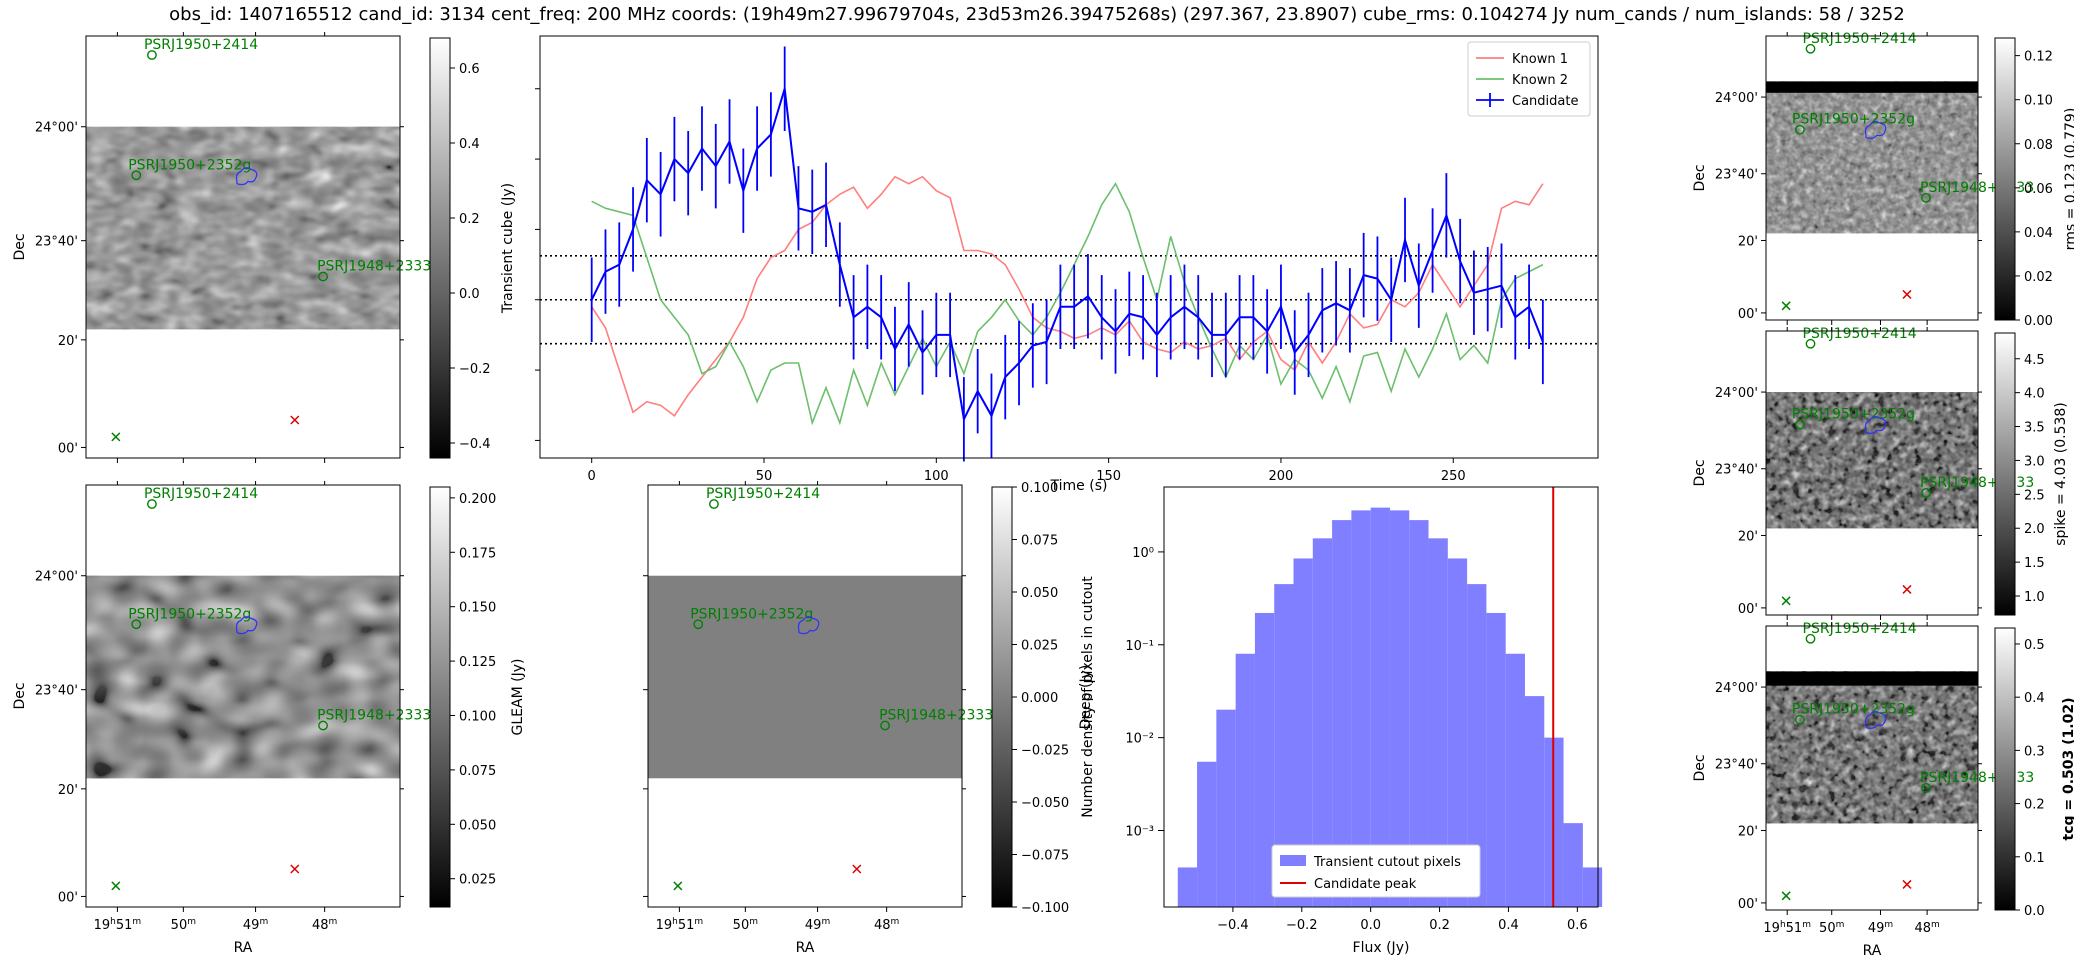 The height and width of the screenshot is (960, 2074). I want to click on histogram-frame, so click(1381, 697).